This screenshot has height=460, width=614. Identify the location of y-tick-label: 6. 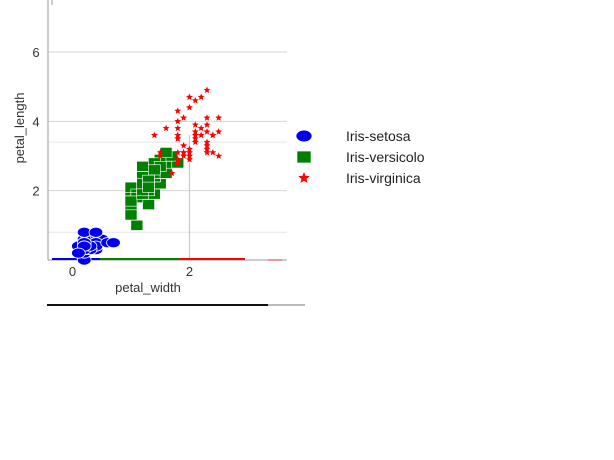
(35, 52).